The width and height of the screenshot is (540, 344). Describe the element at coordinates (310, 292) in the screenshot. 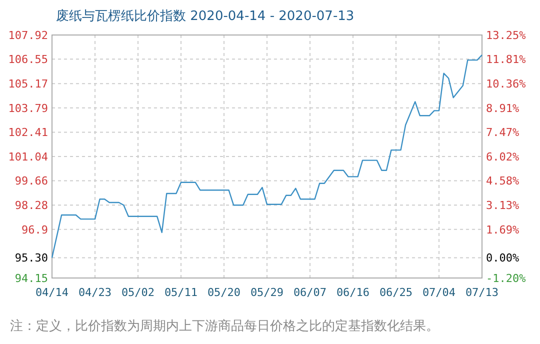

I see `x-tick-label: 06/07` at that location.